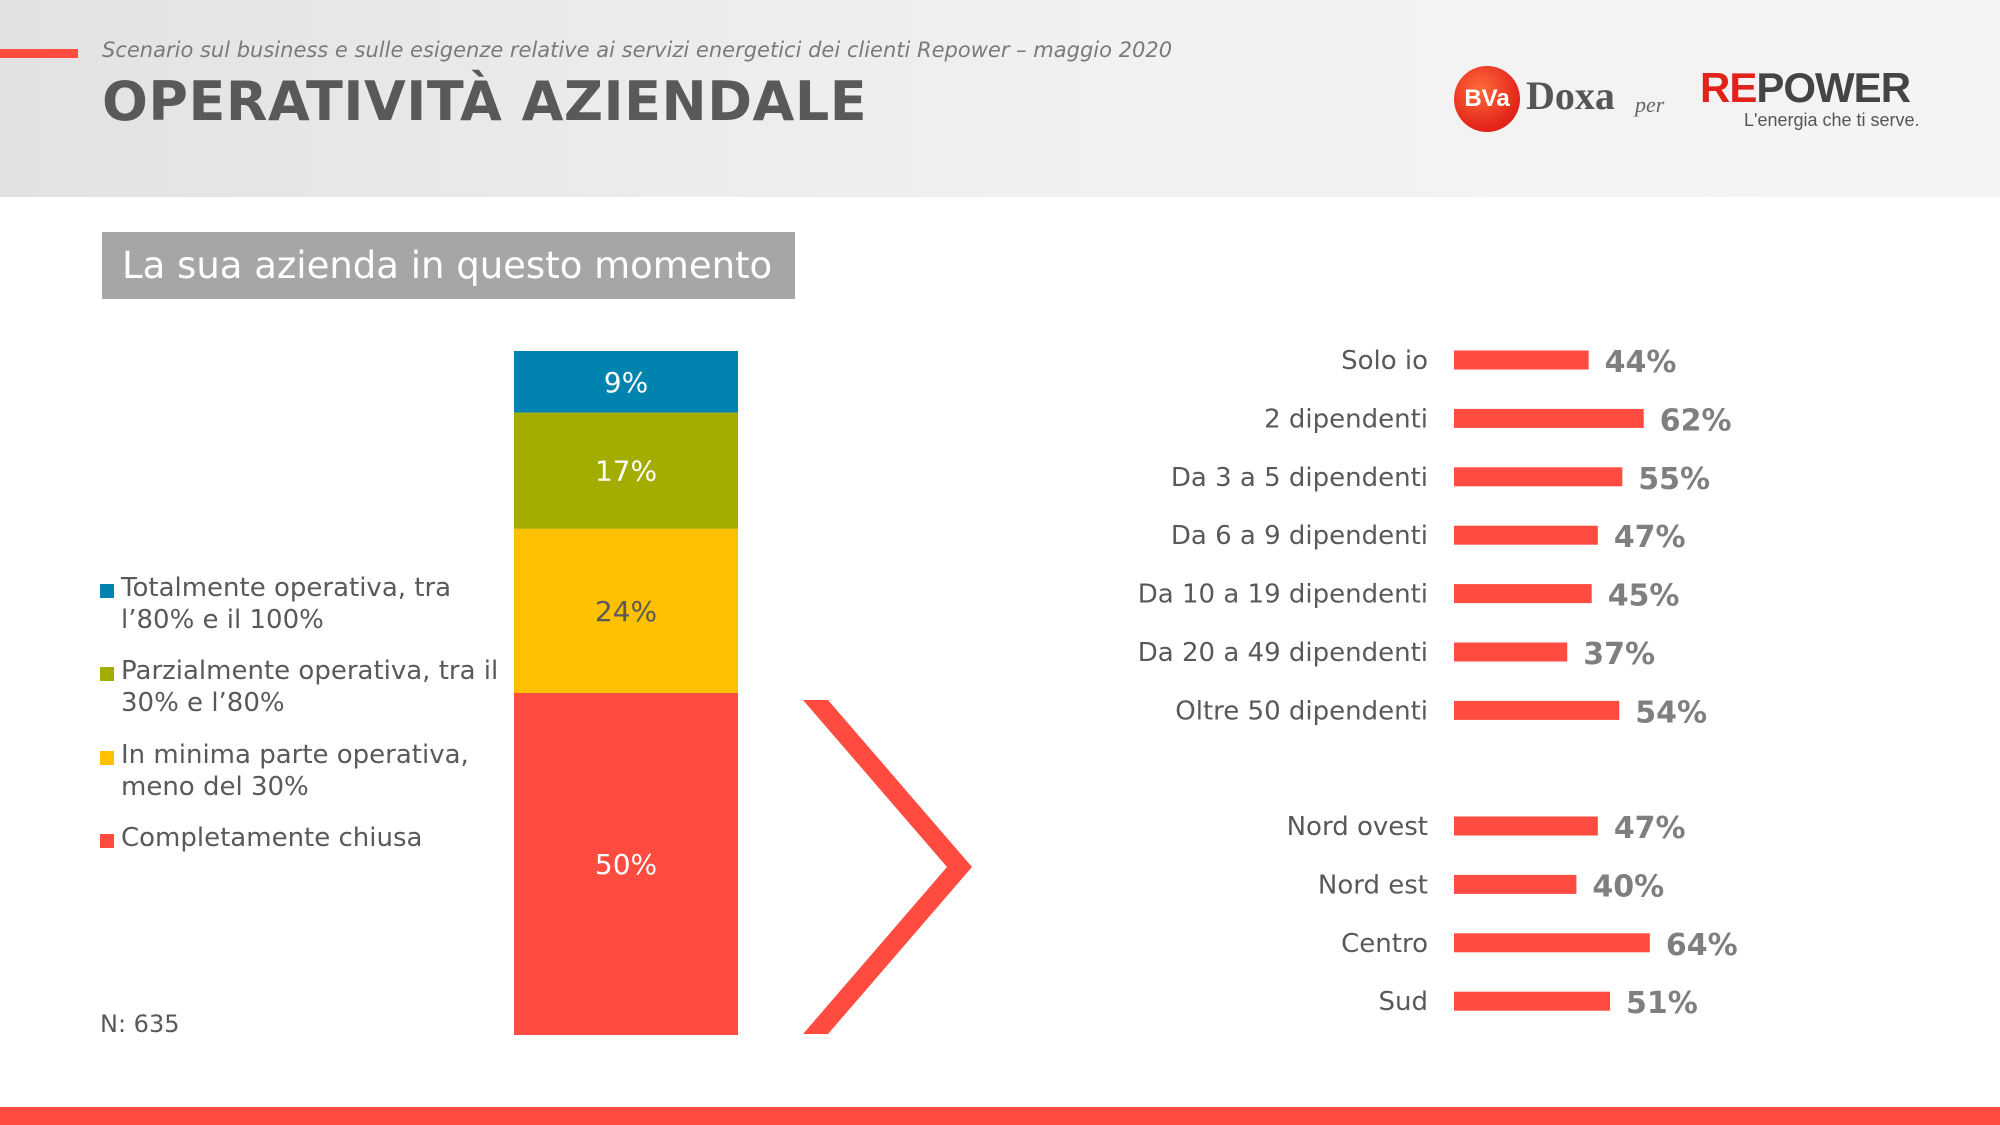 The height and width of the screenshot is (1125, 2000). I want to click on category-label: Da 10 a 19 dipendenti, so click(1283, 595).